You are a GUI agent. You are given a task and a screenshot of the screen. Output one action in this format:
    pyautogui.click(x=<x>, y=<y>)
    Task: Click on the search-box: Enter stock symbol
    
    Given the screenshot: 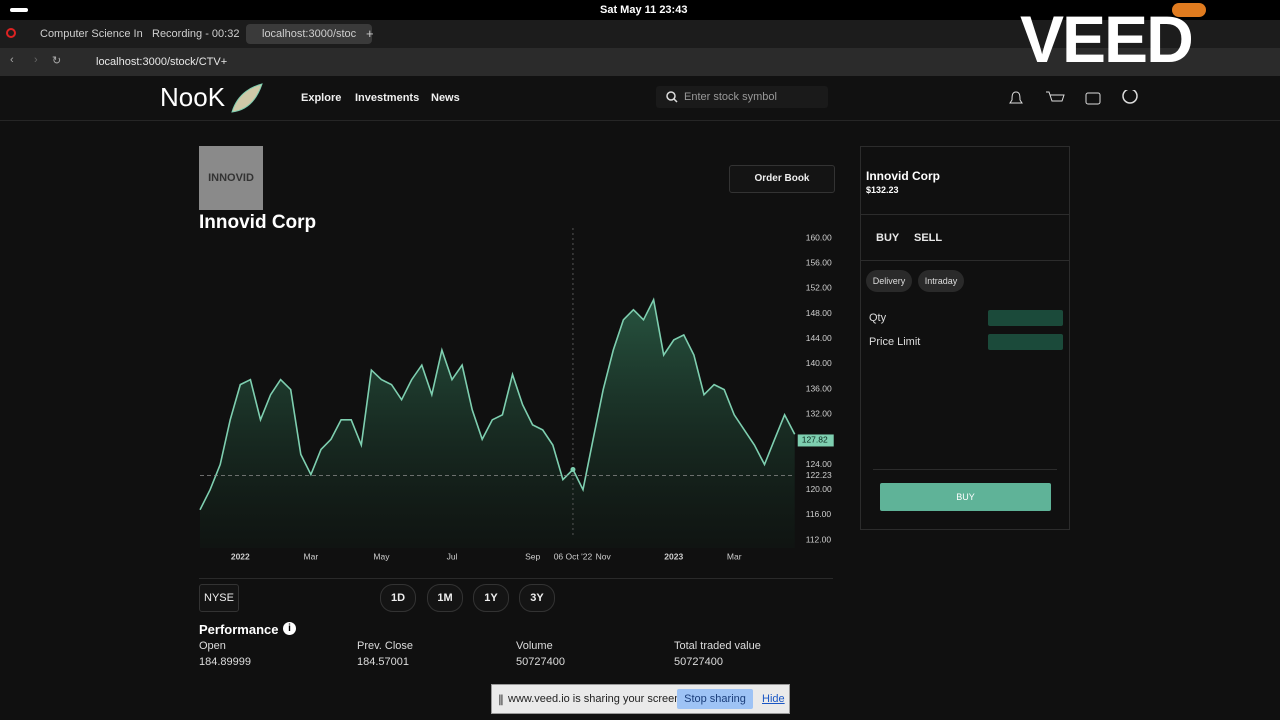 What is the action you would take?
    pyautogui.click(x=742, y=97)
    